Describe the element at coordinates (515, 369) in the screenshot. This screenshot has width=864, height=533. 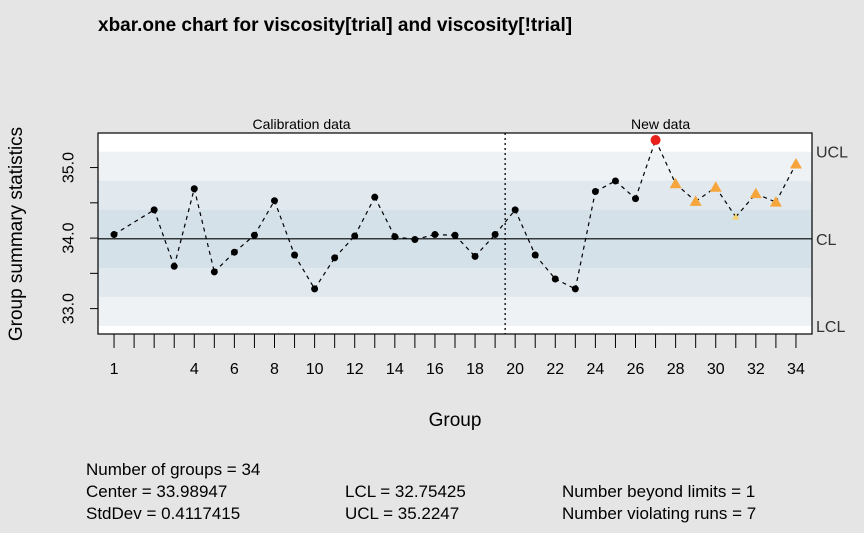
I see `x-tick-label: 20` at that location.